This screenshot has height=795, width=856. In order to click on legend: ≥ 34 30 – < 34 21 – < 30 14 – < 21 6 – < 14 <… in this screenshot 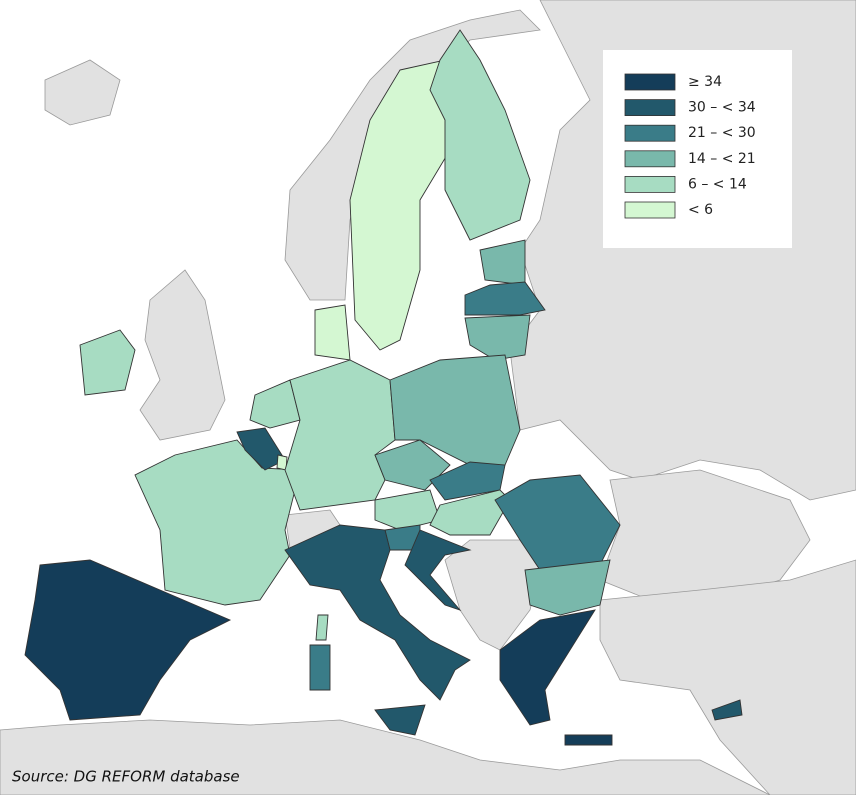, I will do `click(697, 149)`.